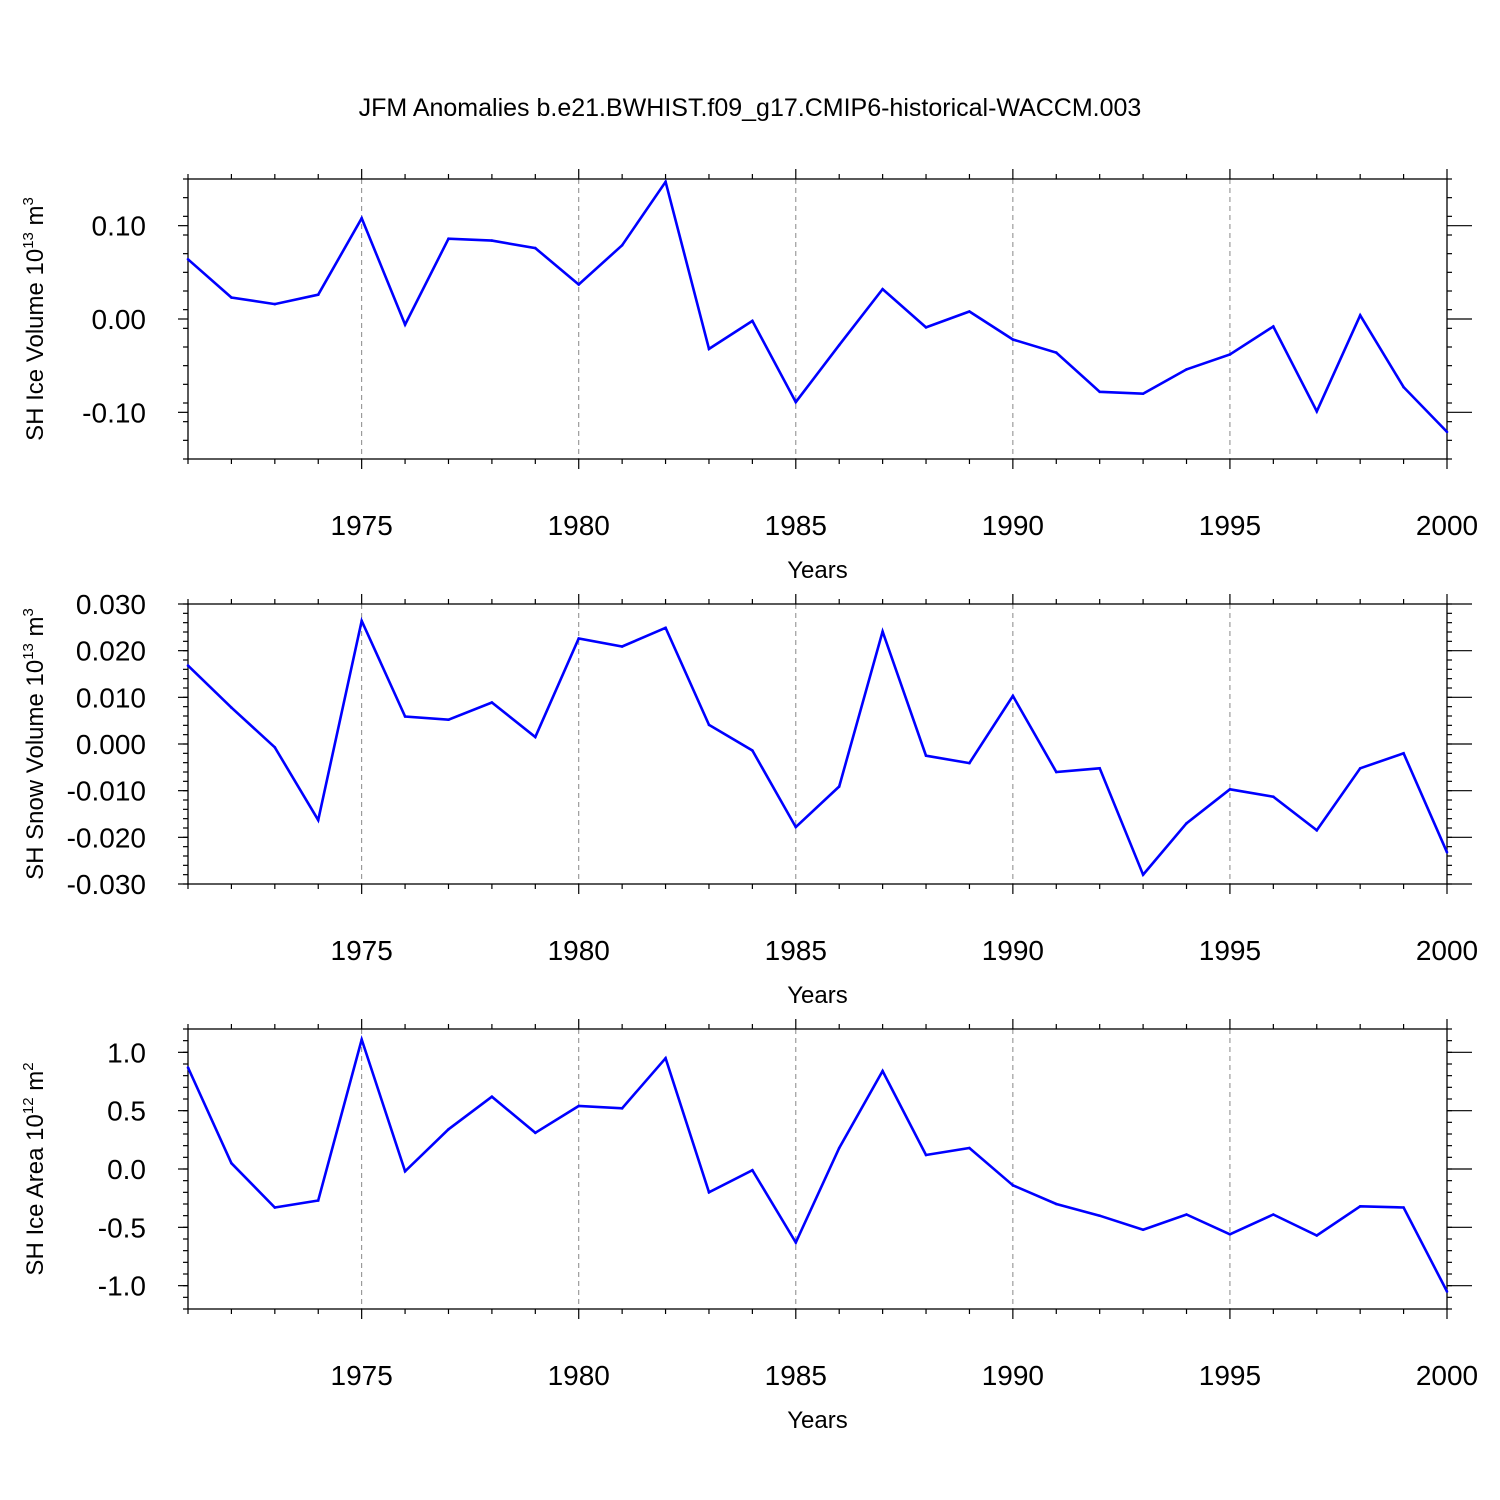 The image size is (1500, 1500). What do you see at coordinates (35, 218) in the screenshot?
I see `ice-volume-yaxis-unit: m` at bounding box center [35, 218].